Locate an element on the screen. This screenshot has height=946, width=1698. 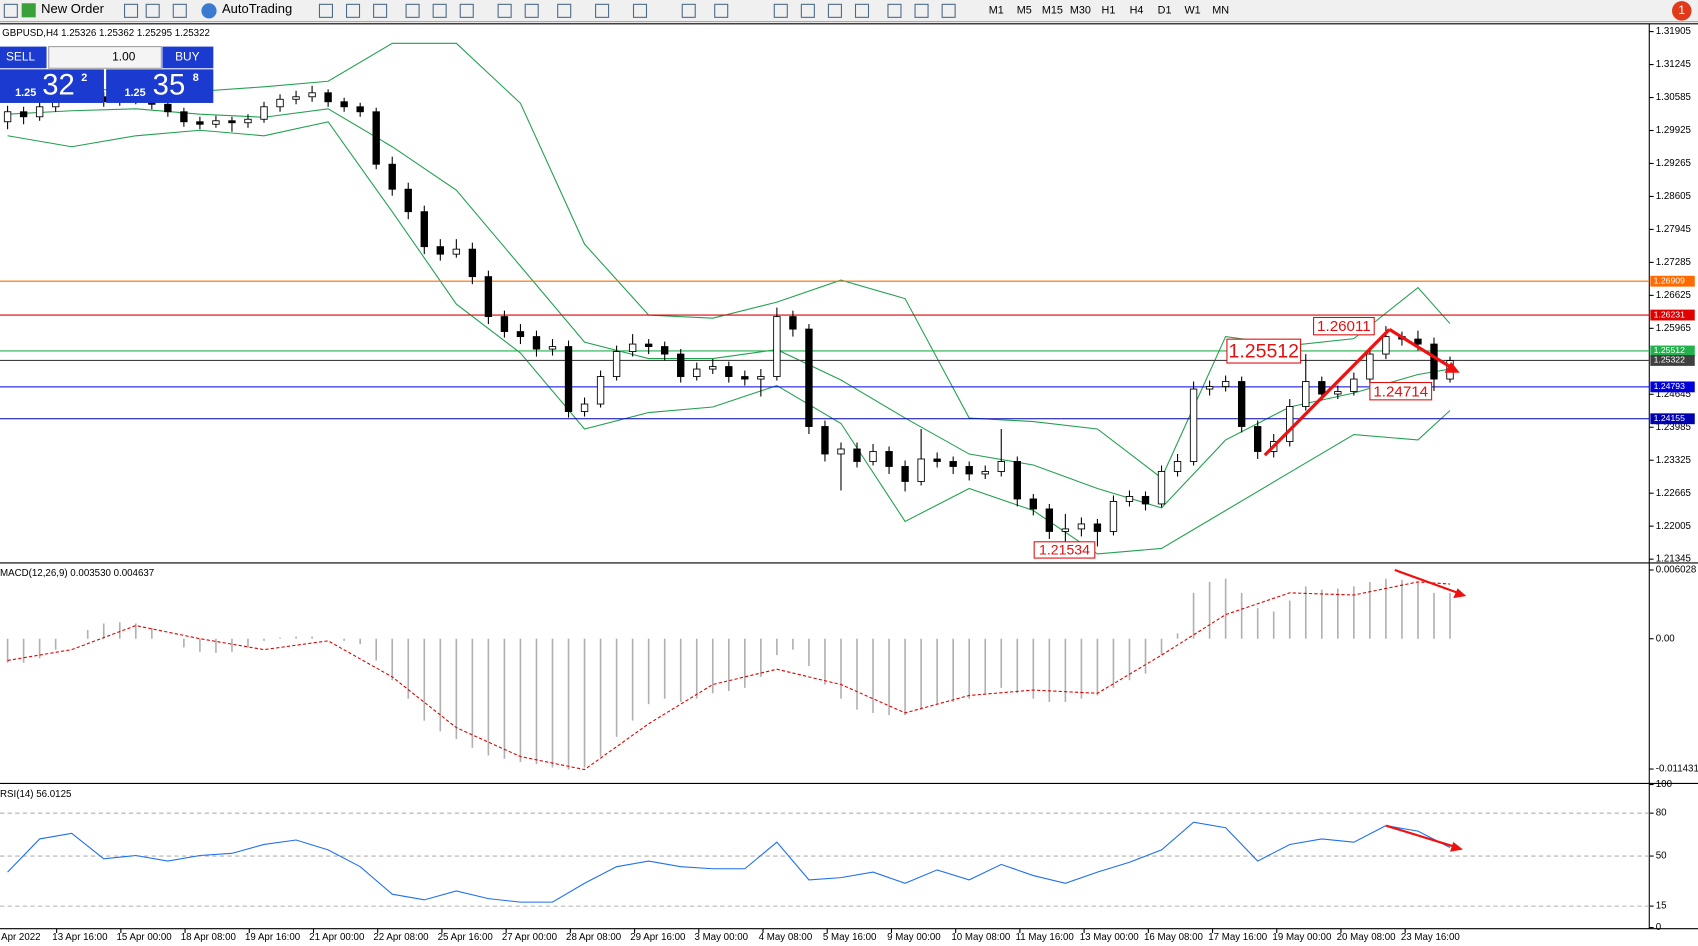
sell-label: SELL is located at coordinates (20, 57).